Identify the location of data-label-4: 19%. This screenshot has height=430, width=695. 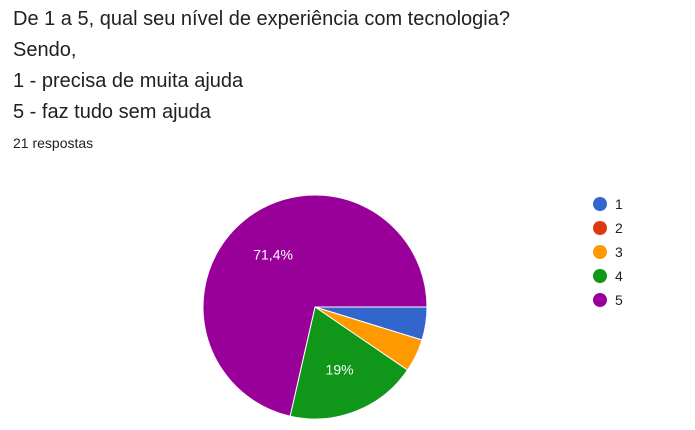
(340, 370).